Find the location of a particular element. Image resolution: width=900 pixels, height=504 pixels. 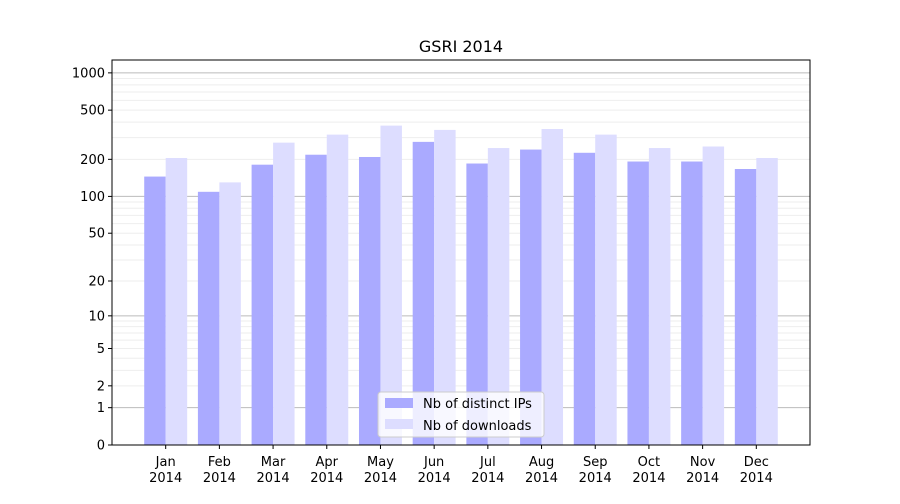

y-tick-label: 20 is located at coordinates (96, 282).